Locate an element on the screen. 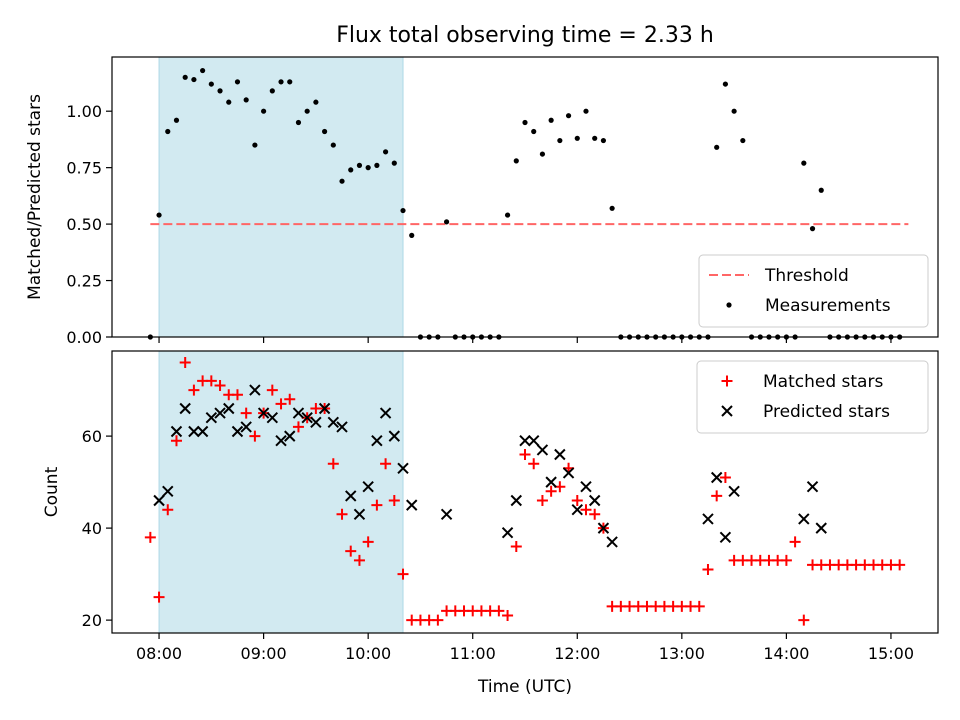 The image size is (960, 720). x-tick-label: 14:00 is located at coordinates (786, 653).